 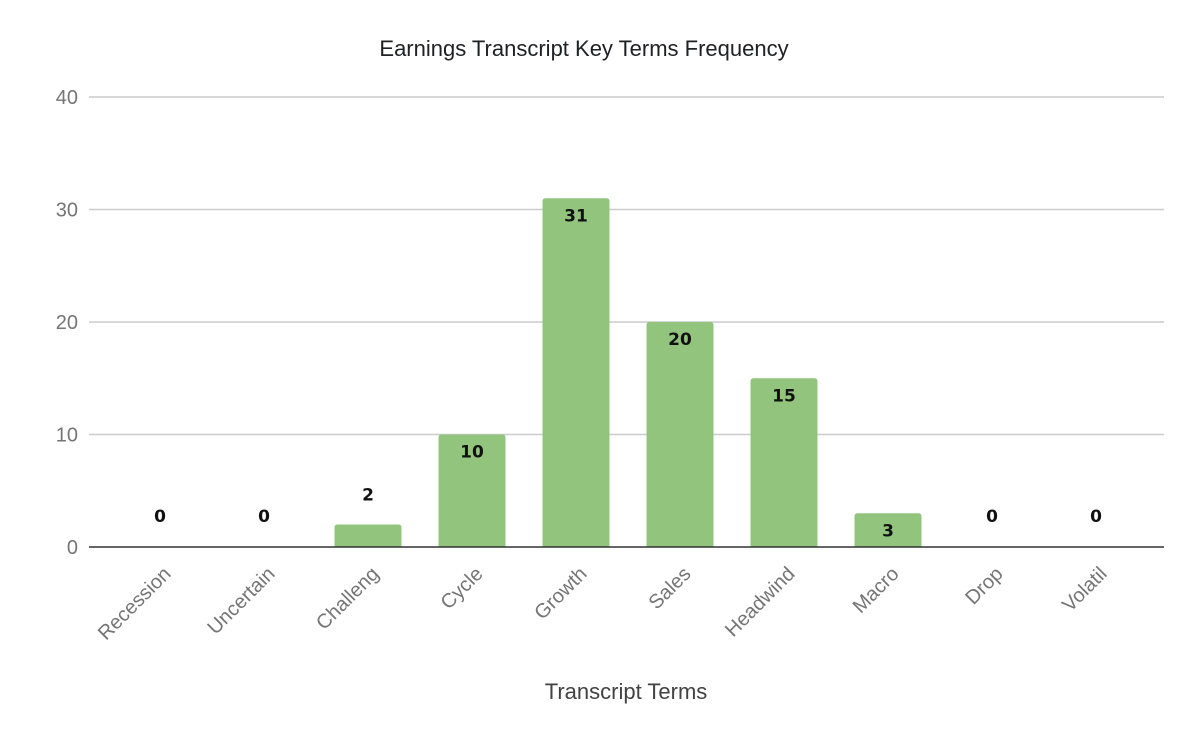 I want to click on y-axis-ticks: 0 10 20 30 40, so click(x=67, y=323).